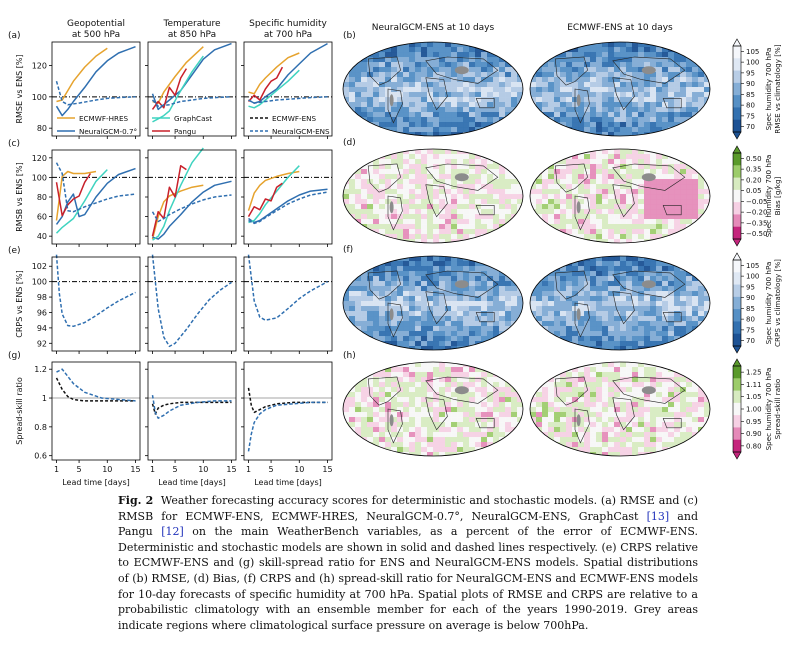 The image size is (795, 652). I want to click on legend-label-ecmwf-hres: ECMWF-HRES, so click(104, 118).